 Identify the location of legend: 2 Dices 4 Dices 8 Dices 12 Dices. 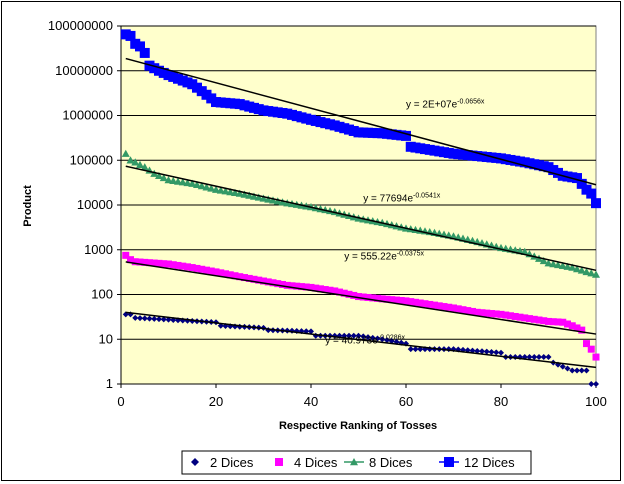
(353, 462).